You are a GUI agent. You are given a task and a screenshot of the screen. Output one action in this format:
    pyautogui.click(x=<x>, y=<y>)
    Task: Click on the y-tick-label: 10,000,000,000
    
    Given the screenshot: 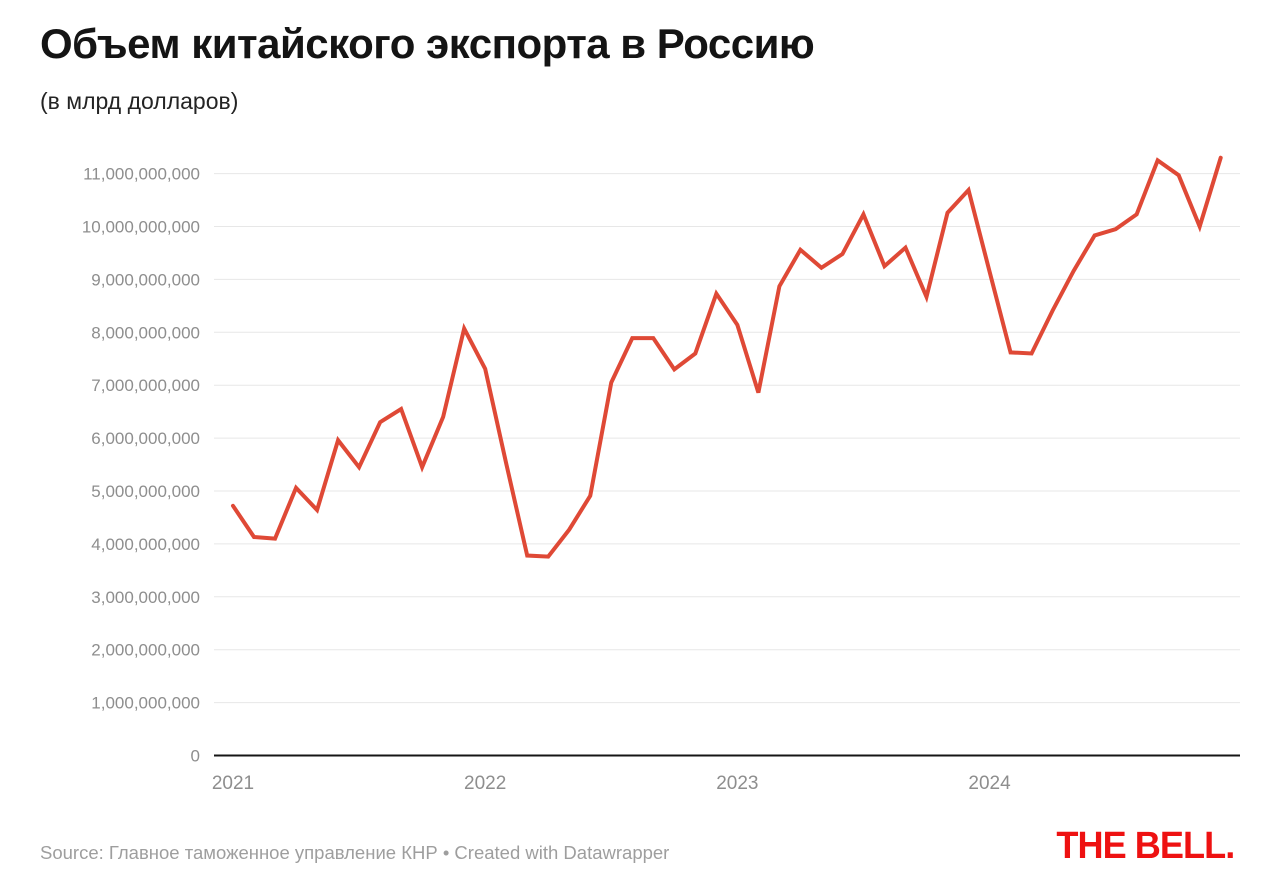 What is the action you would take?
    pyautogui.click(x=141, y=227)
    